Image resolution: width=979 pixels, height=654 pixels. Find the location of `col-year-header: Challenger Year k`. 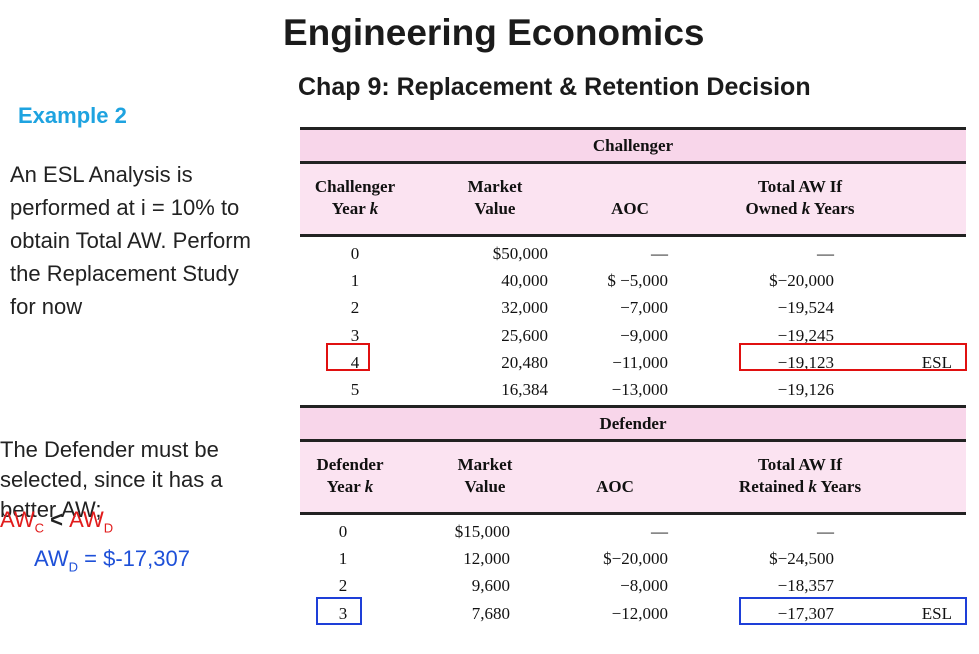

col-year-header: Challenger Year k is located at coordinates (355, 198).